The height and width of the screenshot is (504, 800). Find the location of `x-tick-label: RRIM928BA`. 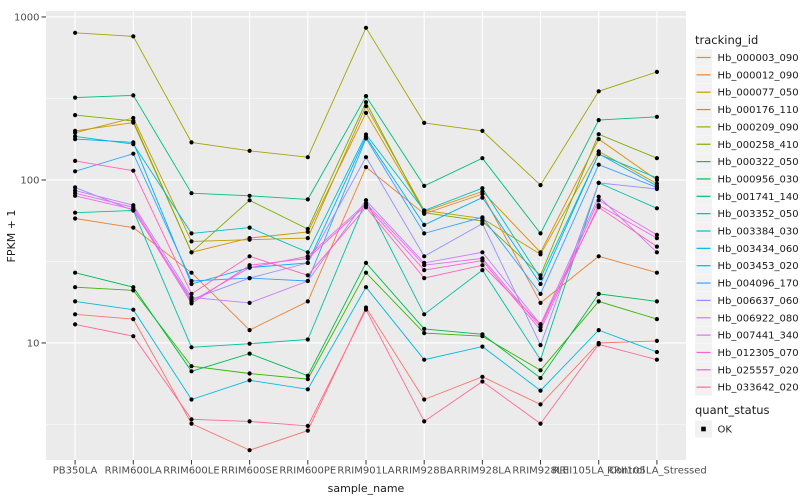

x-tick-label: RRIM928BA is located at coordinates (424, 471).